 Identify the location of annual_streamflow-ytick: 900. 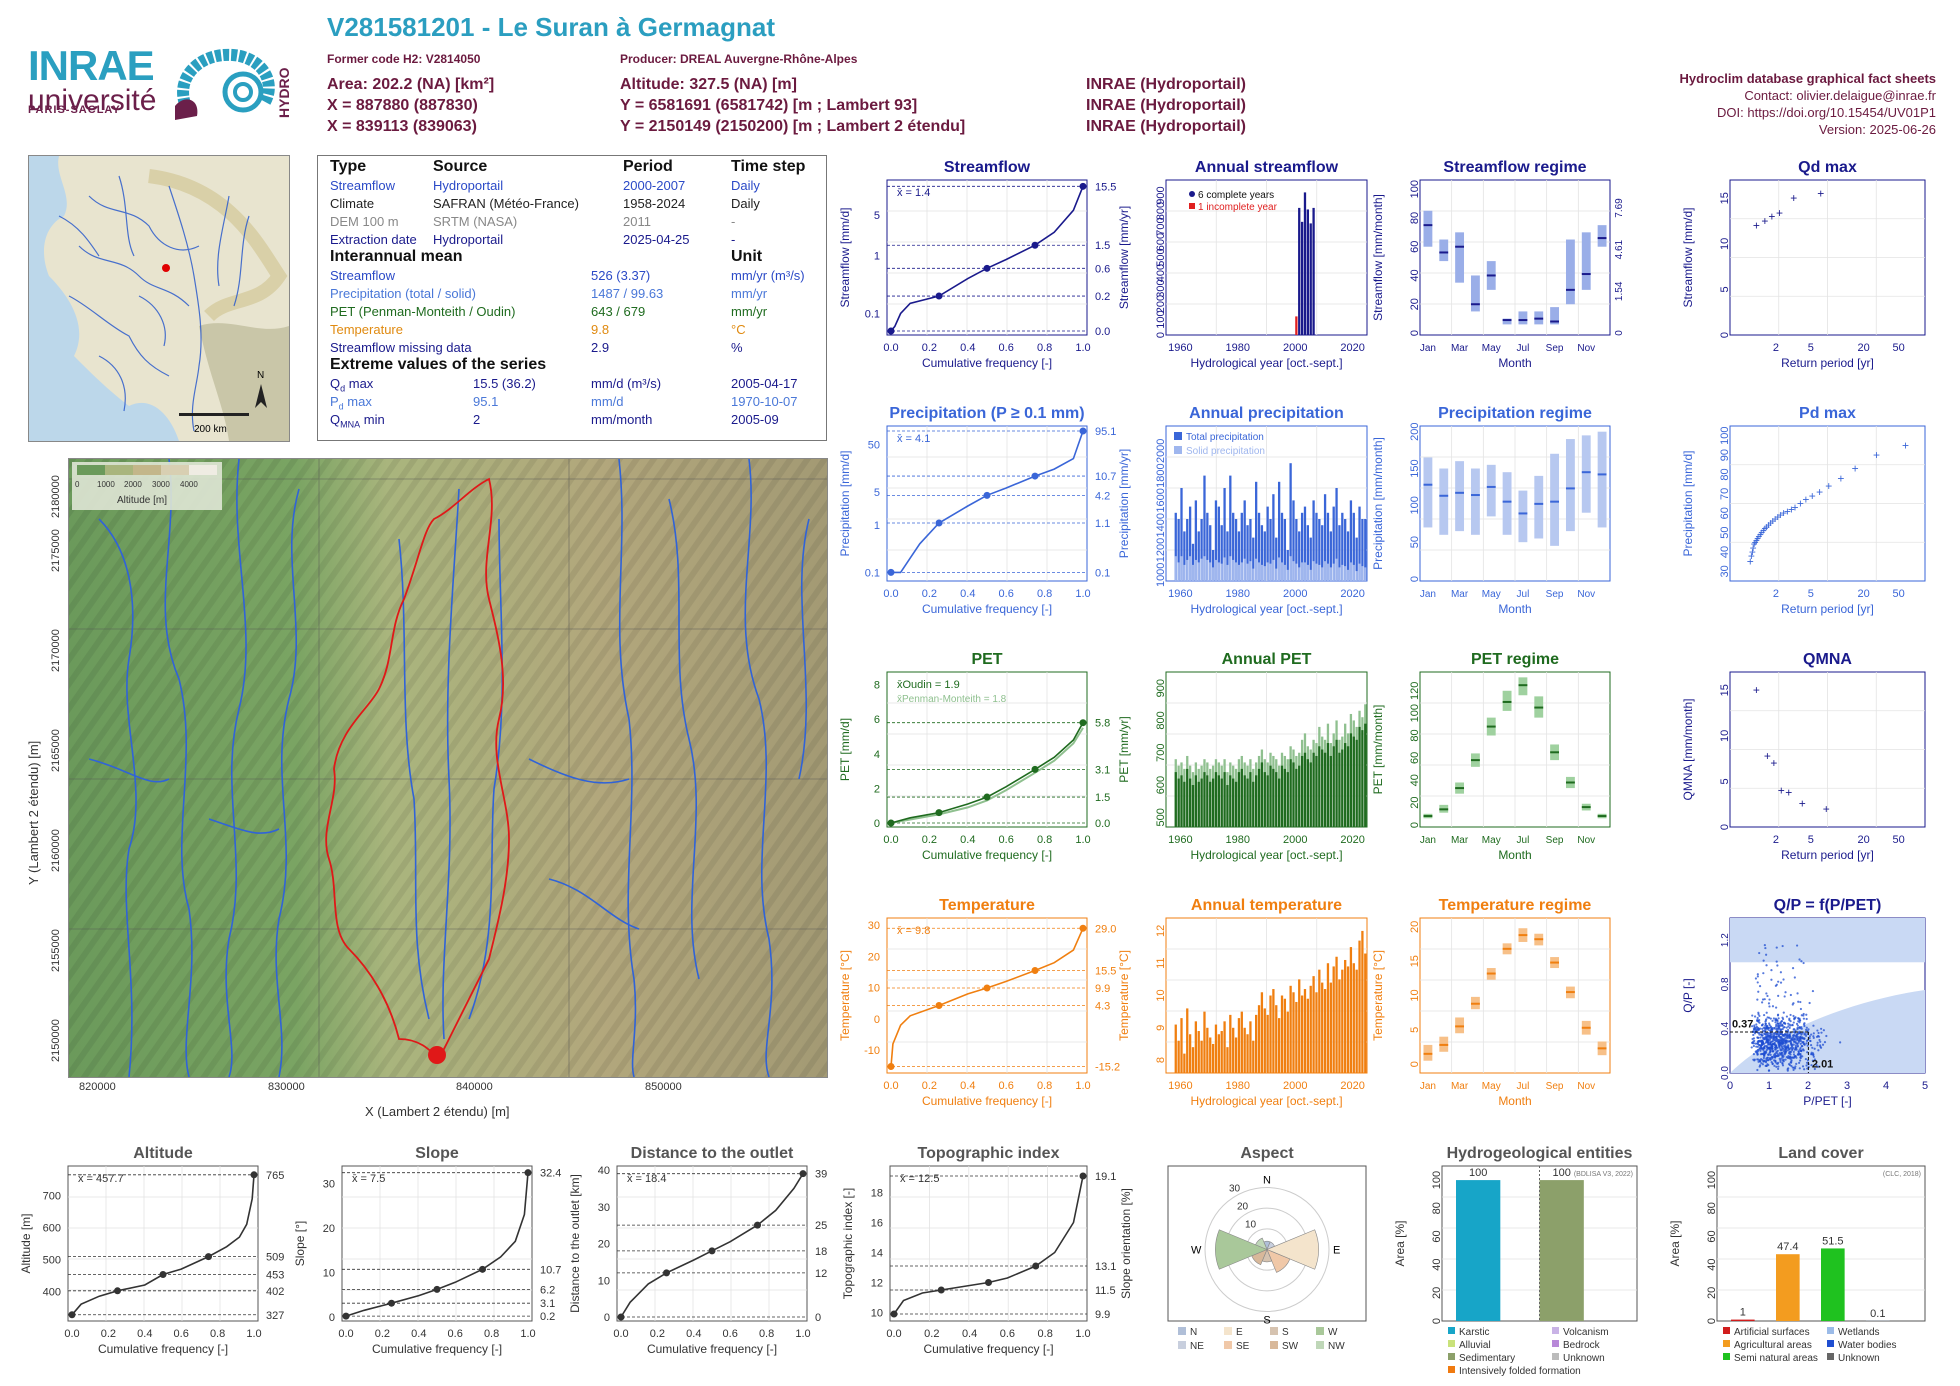
(1161, 195).